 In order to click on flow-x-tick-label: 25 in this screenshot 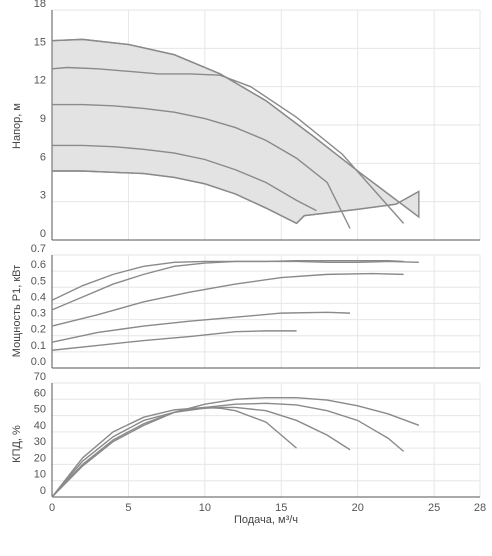, I will do `click(434, 508)`.